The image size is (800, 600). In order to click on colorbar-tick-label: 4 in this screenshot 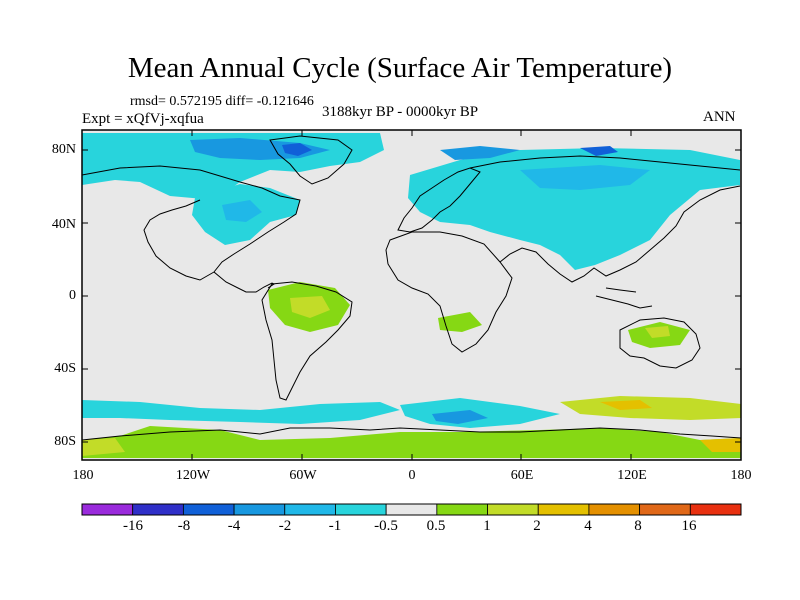, I will do `click(588, 526)`.